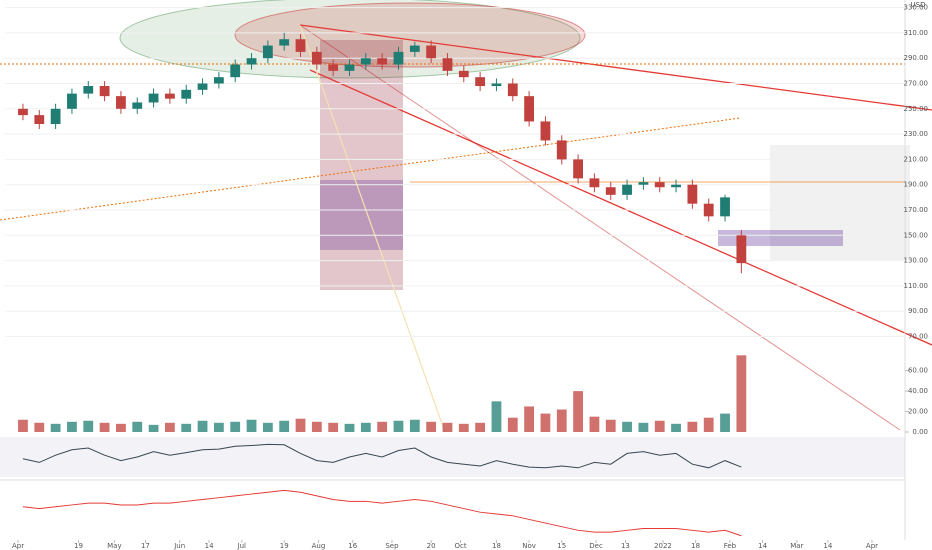 The image size is (932, 550). Describe the element at coordinates (796, 546) in the screenshot. I see `x-tick-label: Mar` at that location.